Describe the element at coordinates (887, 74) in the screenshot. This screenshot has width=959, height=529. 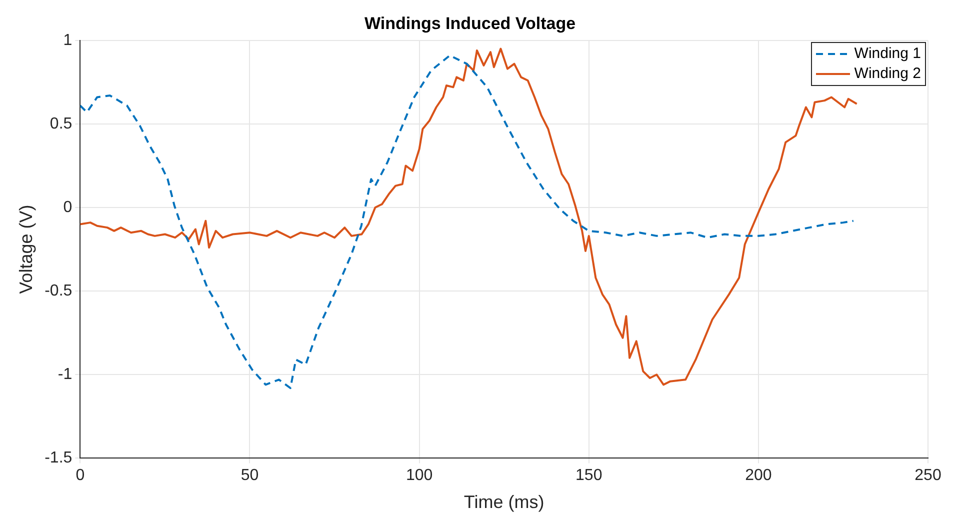
I see `legend-label: Winding 2` at that location.